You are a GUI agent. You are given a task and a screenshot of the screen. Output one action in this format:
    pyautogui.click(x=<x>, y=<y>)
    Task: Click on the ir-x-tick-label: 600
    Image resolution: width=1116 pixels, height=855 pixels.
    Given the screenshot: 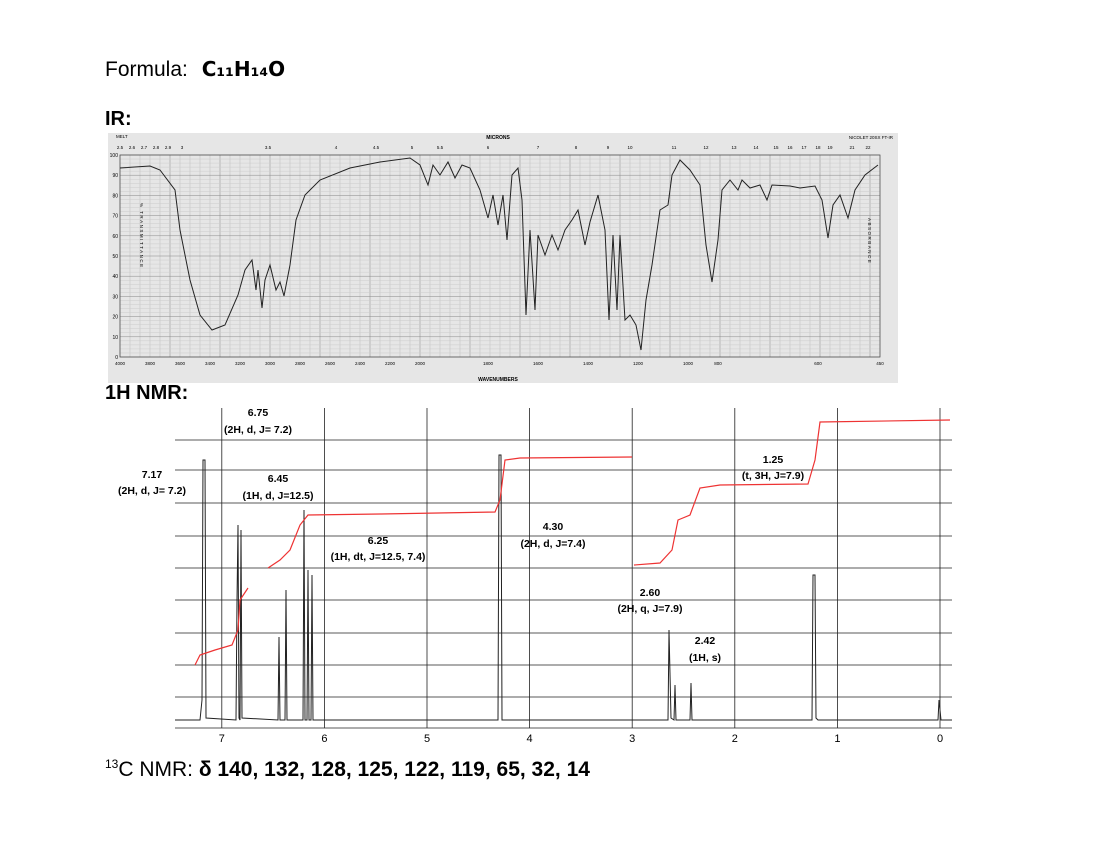 What is the action you would take?
    pyautogui.click(x=818, y=363)
    